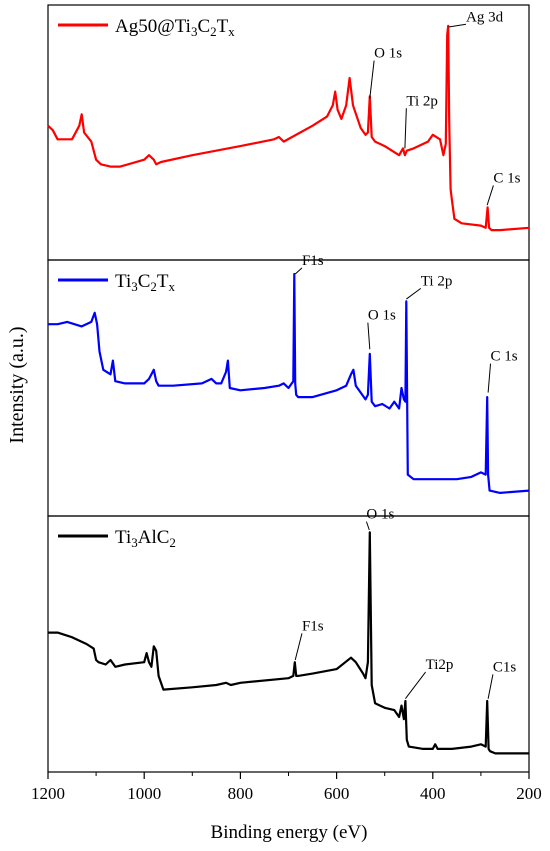 This screenshot has width=550, height=851. Describe the element at coordinates (175, 27) in the screenshot. I see `legend-label: Ag50@Ti3C2Tx` at that location.